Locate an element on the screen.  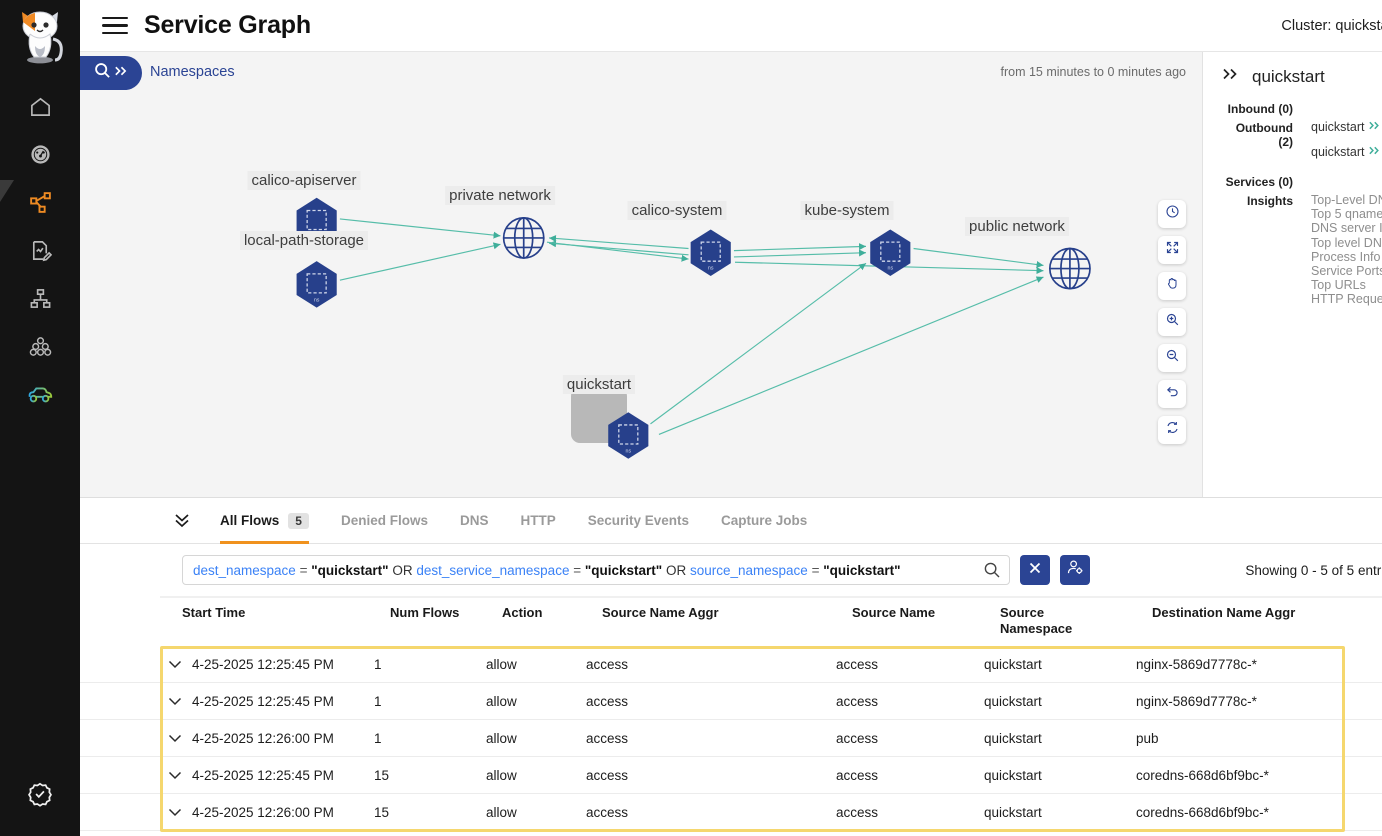
column-header-destination-name-aggr: Destination Name Aggr is located at coordinates (1224, 612).